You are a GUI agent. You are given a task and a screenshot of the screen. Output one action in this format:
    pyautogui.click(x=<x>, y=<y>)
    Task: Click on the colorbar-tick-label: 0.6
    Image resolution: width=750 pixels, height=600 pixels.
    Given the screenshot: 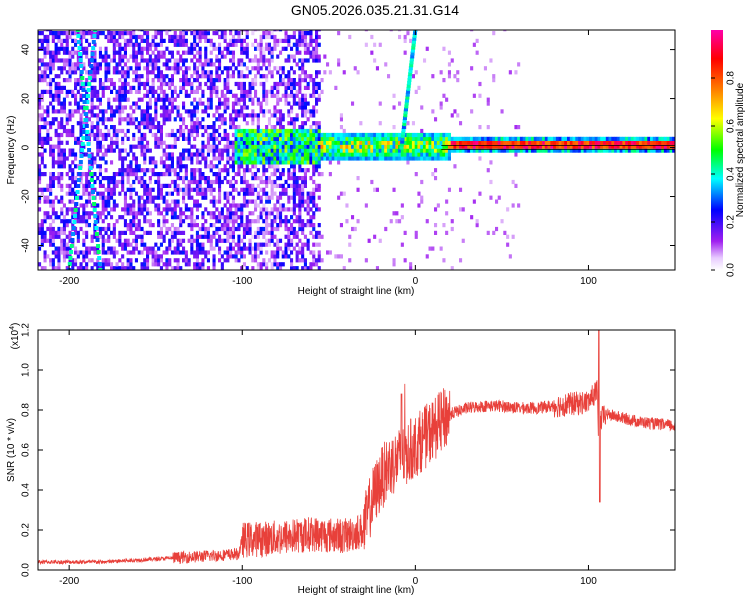 What is the action you would take?
    pyautogui.click(x=731, y=126)
    